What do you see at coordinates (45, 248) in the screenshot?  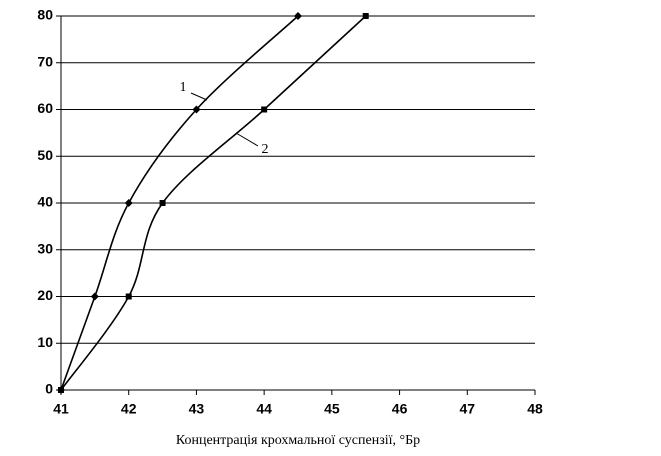 I see `y-tick-label: 30` at bounding box center [45, 248].